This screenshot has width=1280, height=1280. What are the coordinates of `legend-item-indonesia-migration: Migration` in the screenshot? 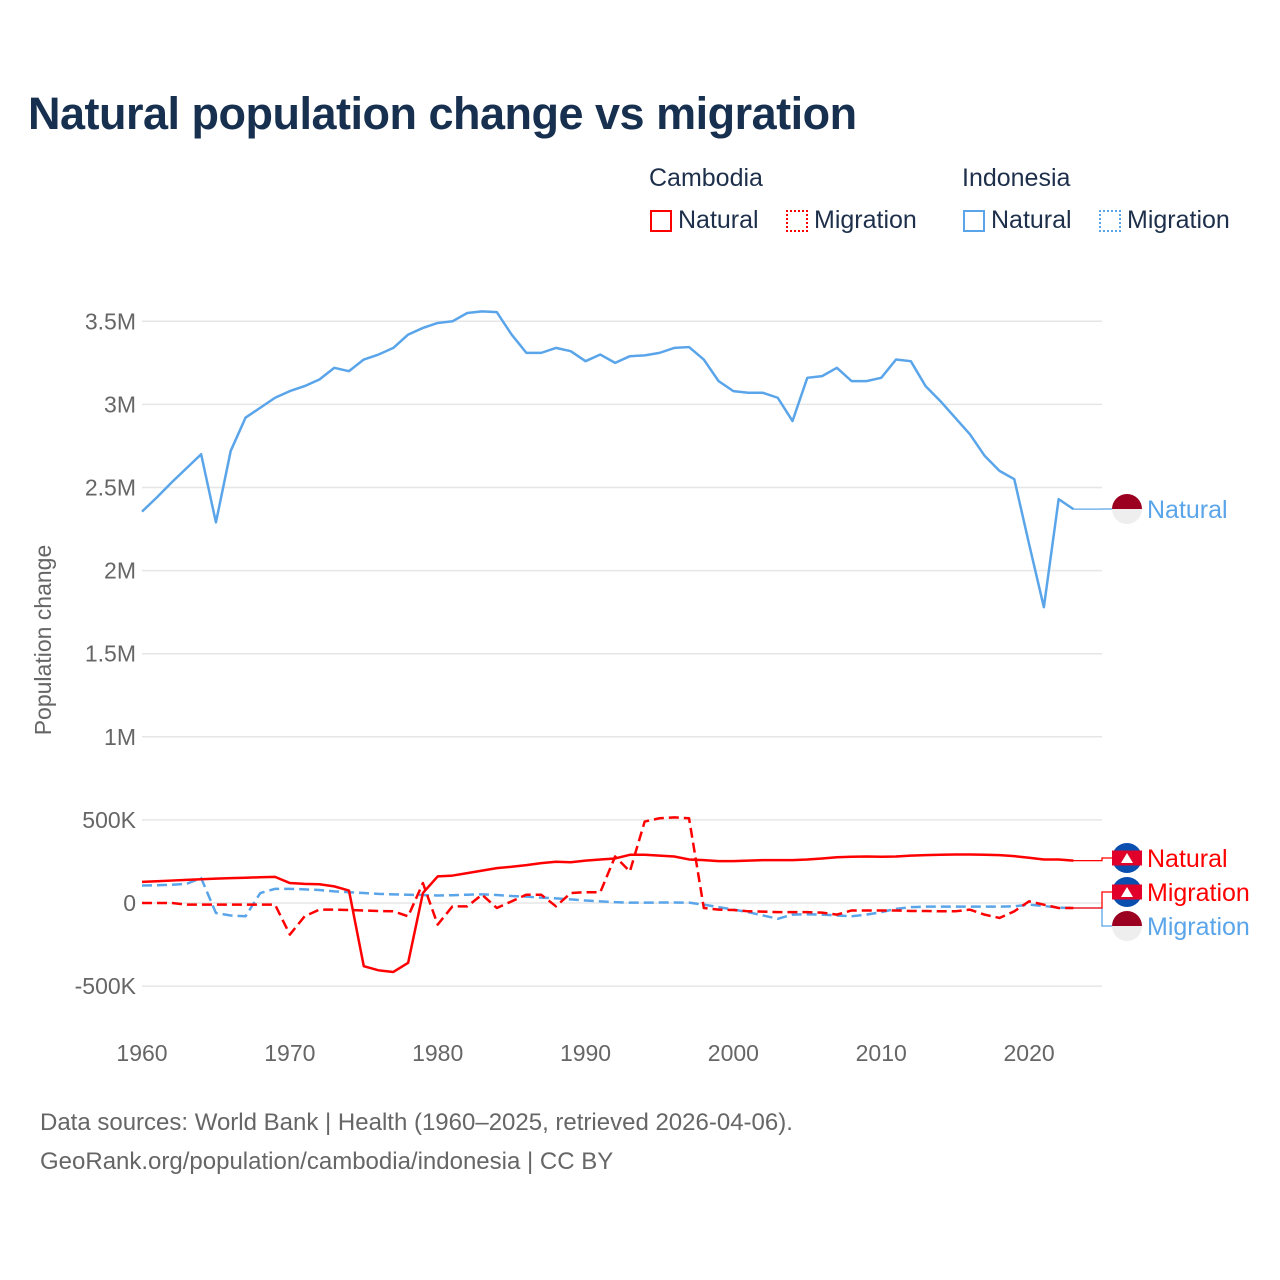 It's located at (1164, 220).